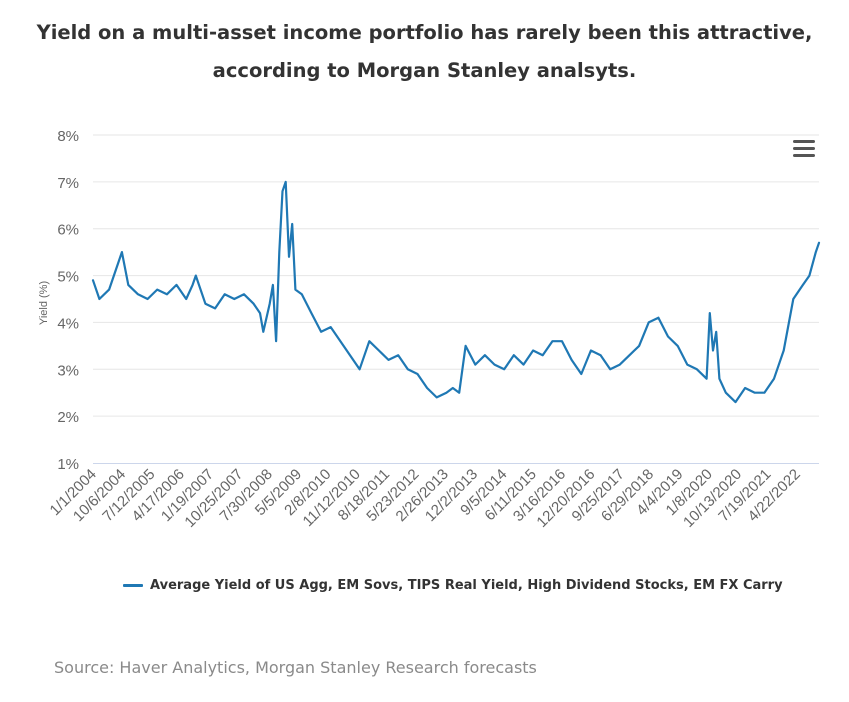 This screenshot has height=702, width=849. What do you see at coordinates (68, 230) in the screenshot?
I see `y-tick-label: 6%` at bounding box center [68, 230].